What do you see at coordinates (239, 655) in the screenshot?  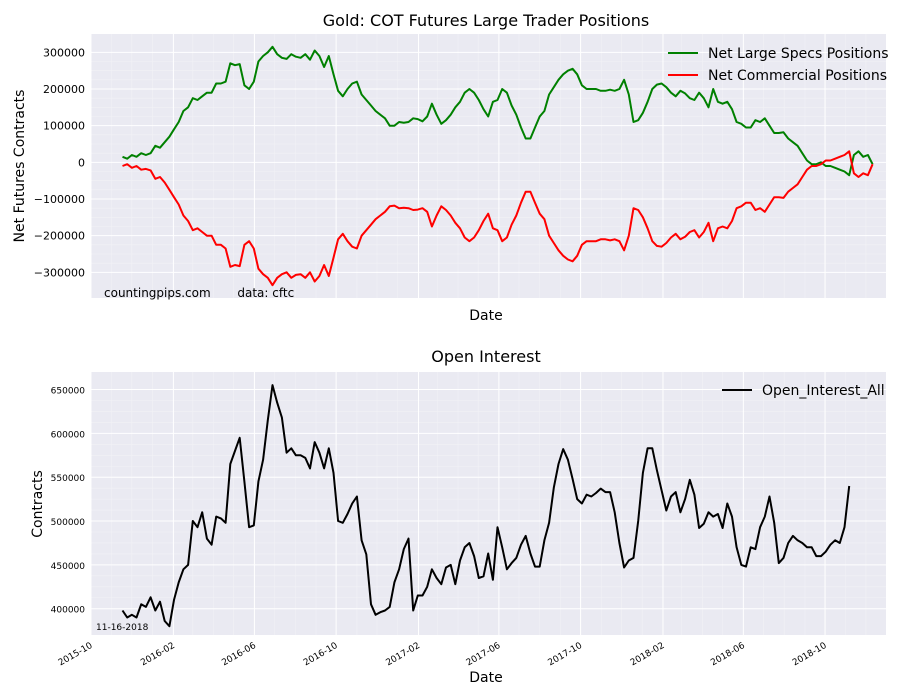 I see `x-tick-label: 2016-06` at bounding box center [239, 655].